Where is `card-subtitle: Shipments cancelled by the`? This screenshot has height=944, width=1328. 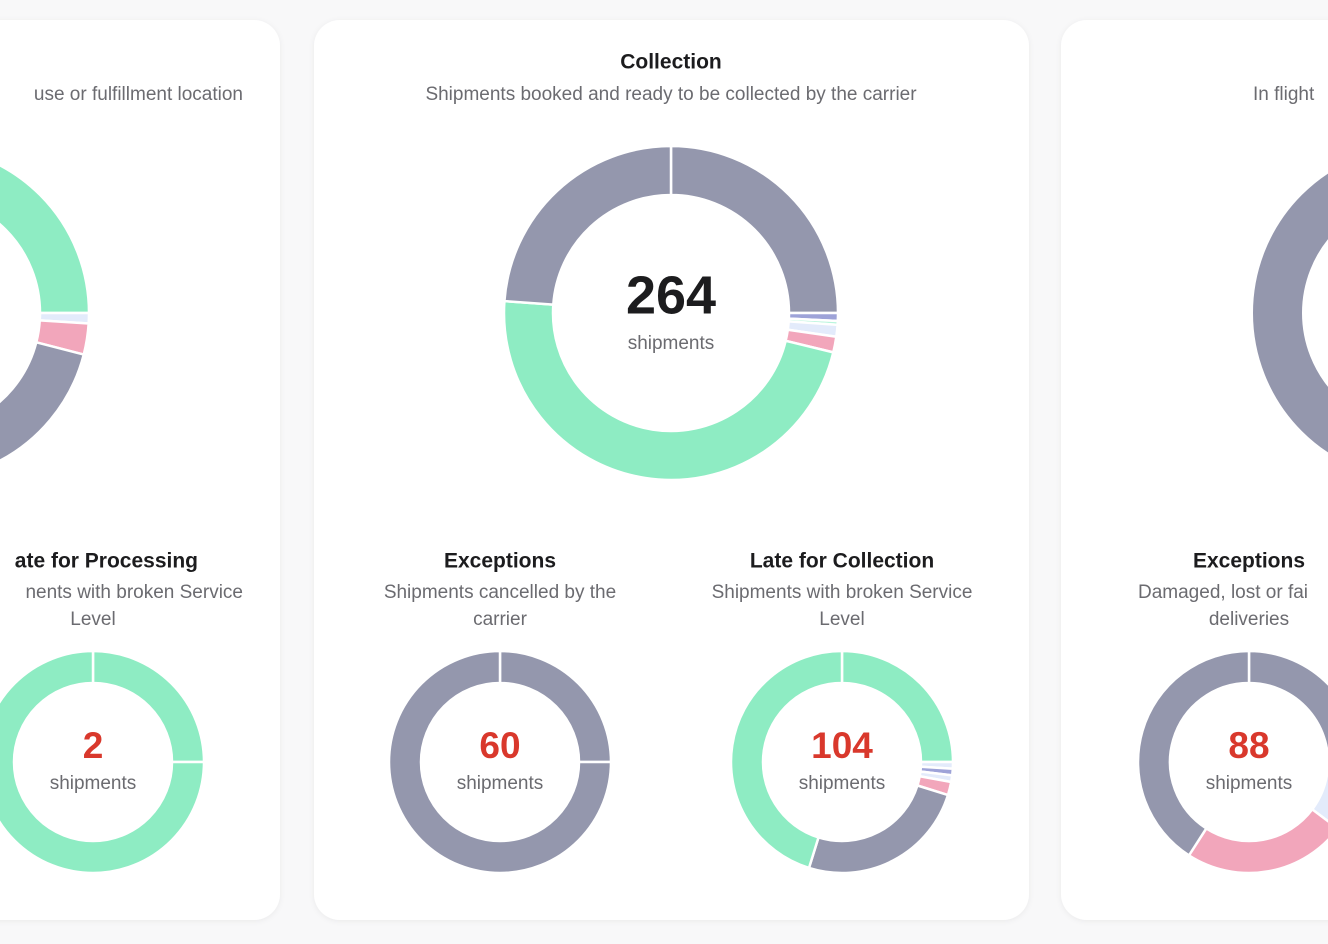 card-subtitle: Shipments cancelled by the is located at coordinates (500, 592).